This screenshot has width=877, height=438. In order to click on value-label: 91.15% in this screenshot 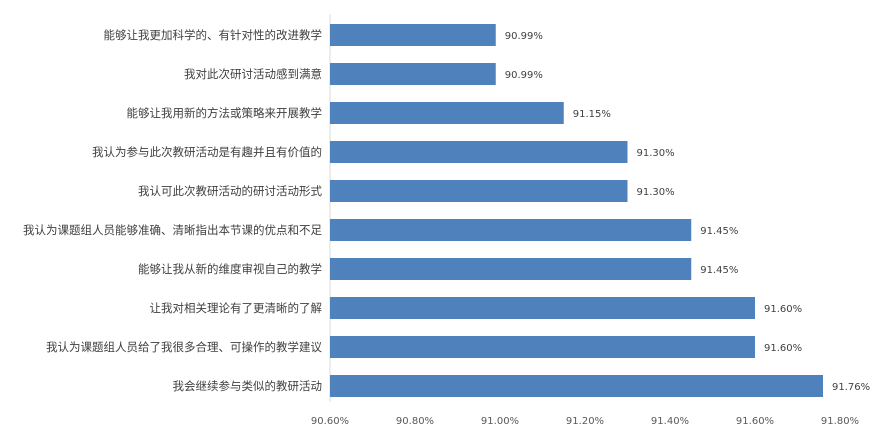, I will do `click(592, 114)`.